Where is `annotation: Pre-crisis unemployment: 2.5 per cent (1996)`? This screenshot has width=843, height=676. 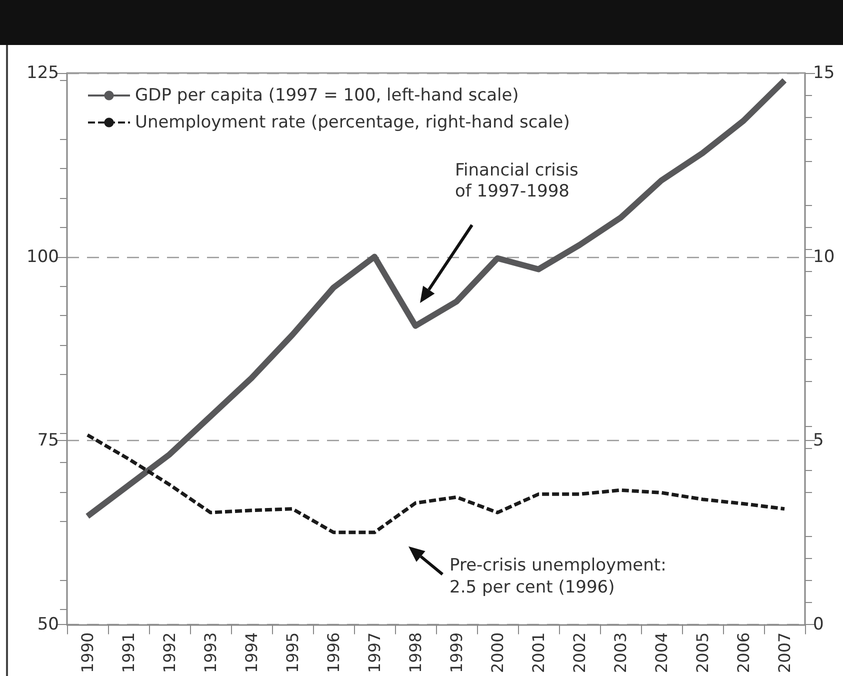
annotation: Pre-crisis unemployment: 2.5 per cent (1996) is located at coordinates (558, 576).